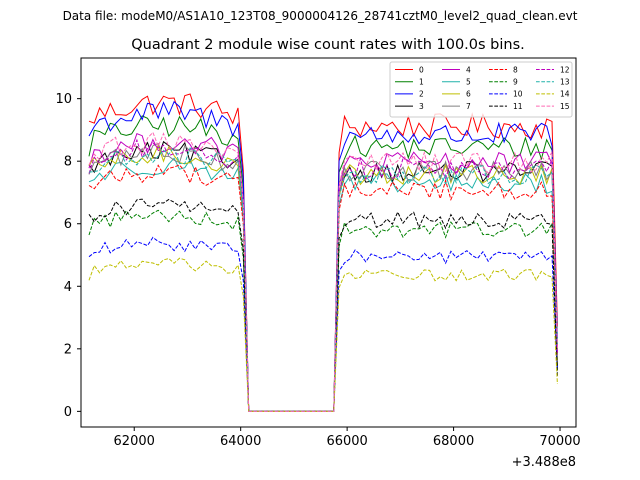 This screenshot has height=480, width=640. Describe the element at coordinates (565, 106) in the screenshot. I see `legend-label-15: 15` at that location.